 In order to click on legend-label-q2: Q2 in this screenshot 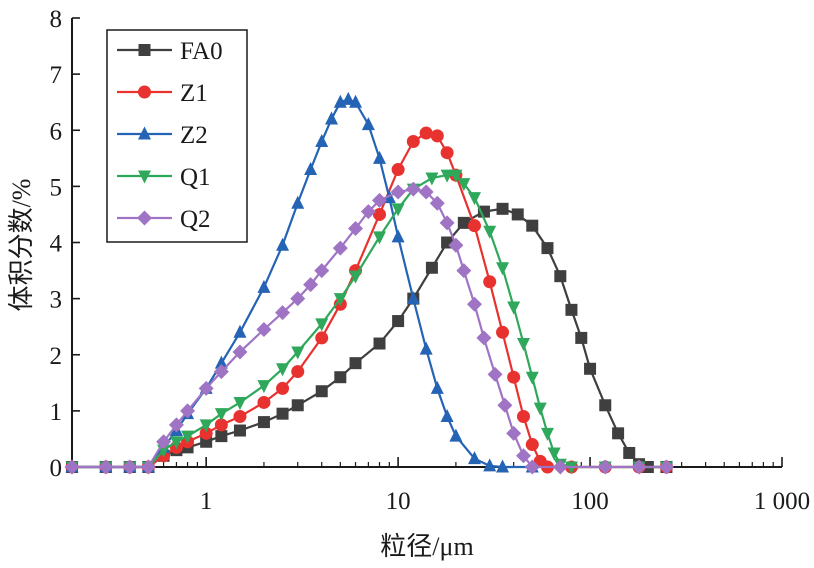, I will do `click(195, 219)`.